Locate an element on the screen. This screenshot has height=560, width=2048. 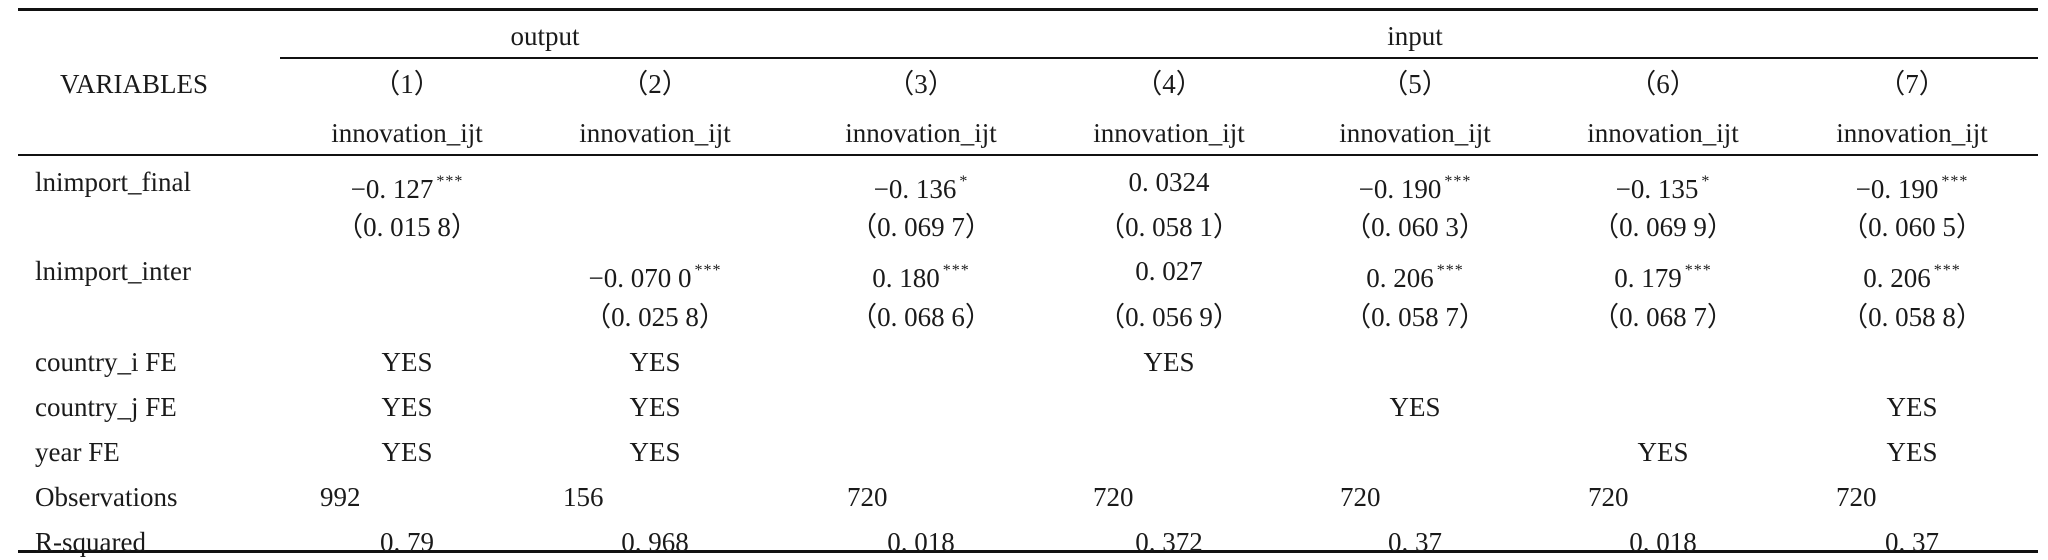
group-underline-output is located at coordinates (537, 58).